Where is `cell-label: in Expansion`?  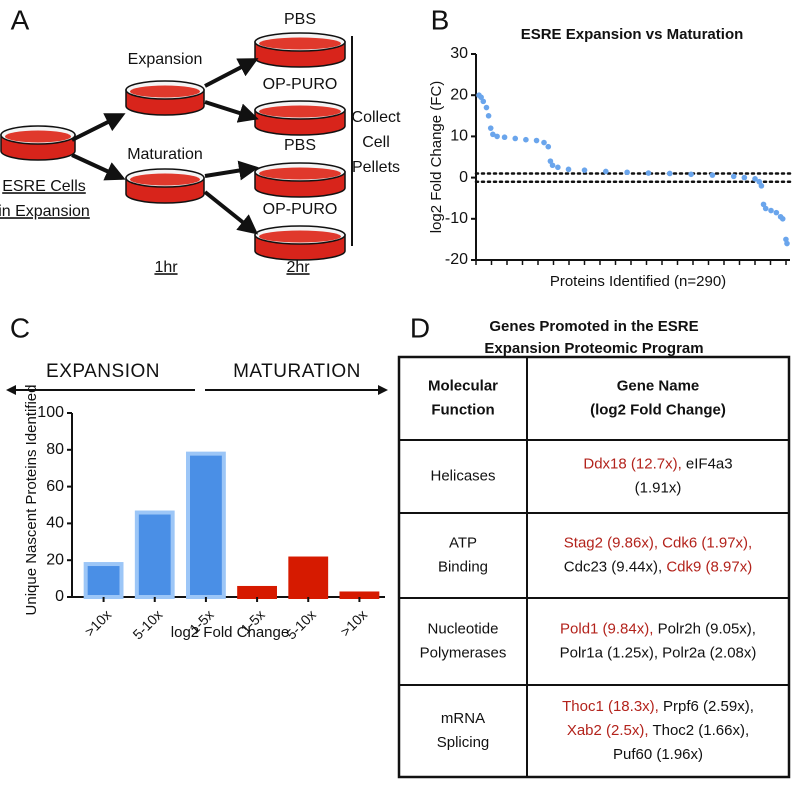
cell-label: in Expansion is located at coordinates (45, 211).